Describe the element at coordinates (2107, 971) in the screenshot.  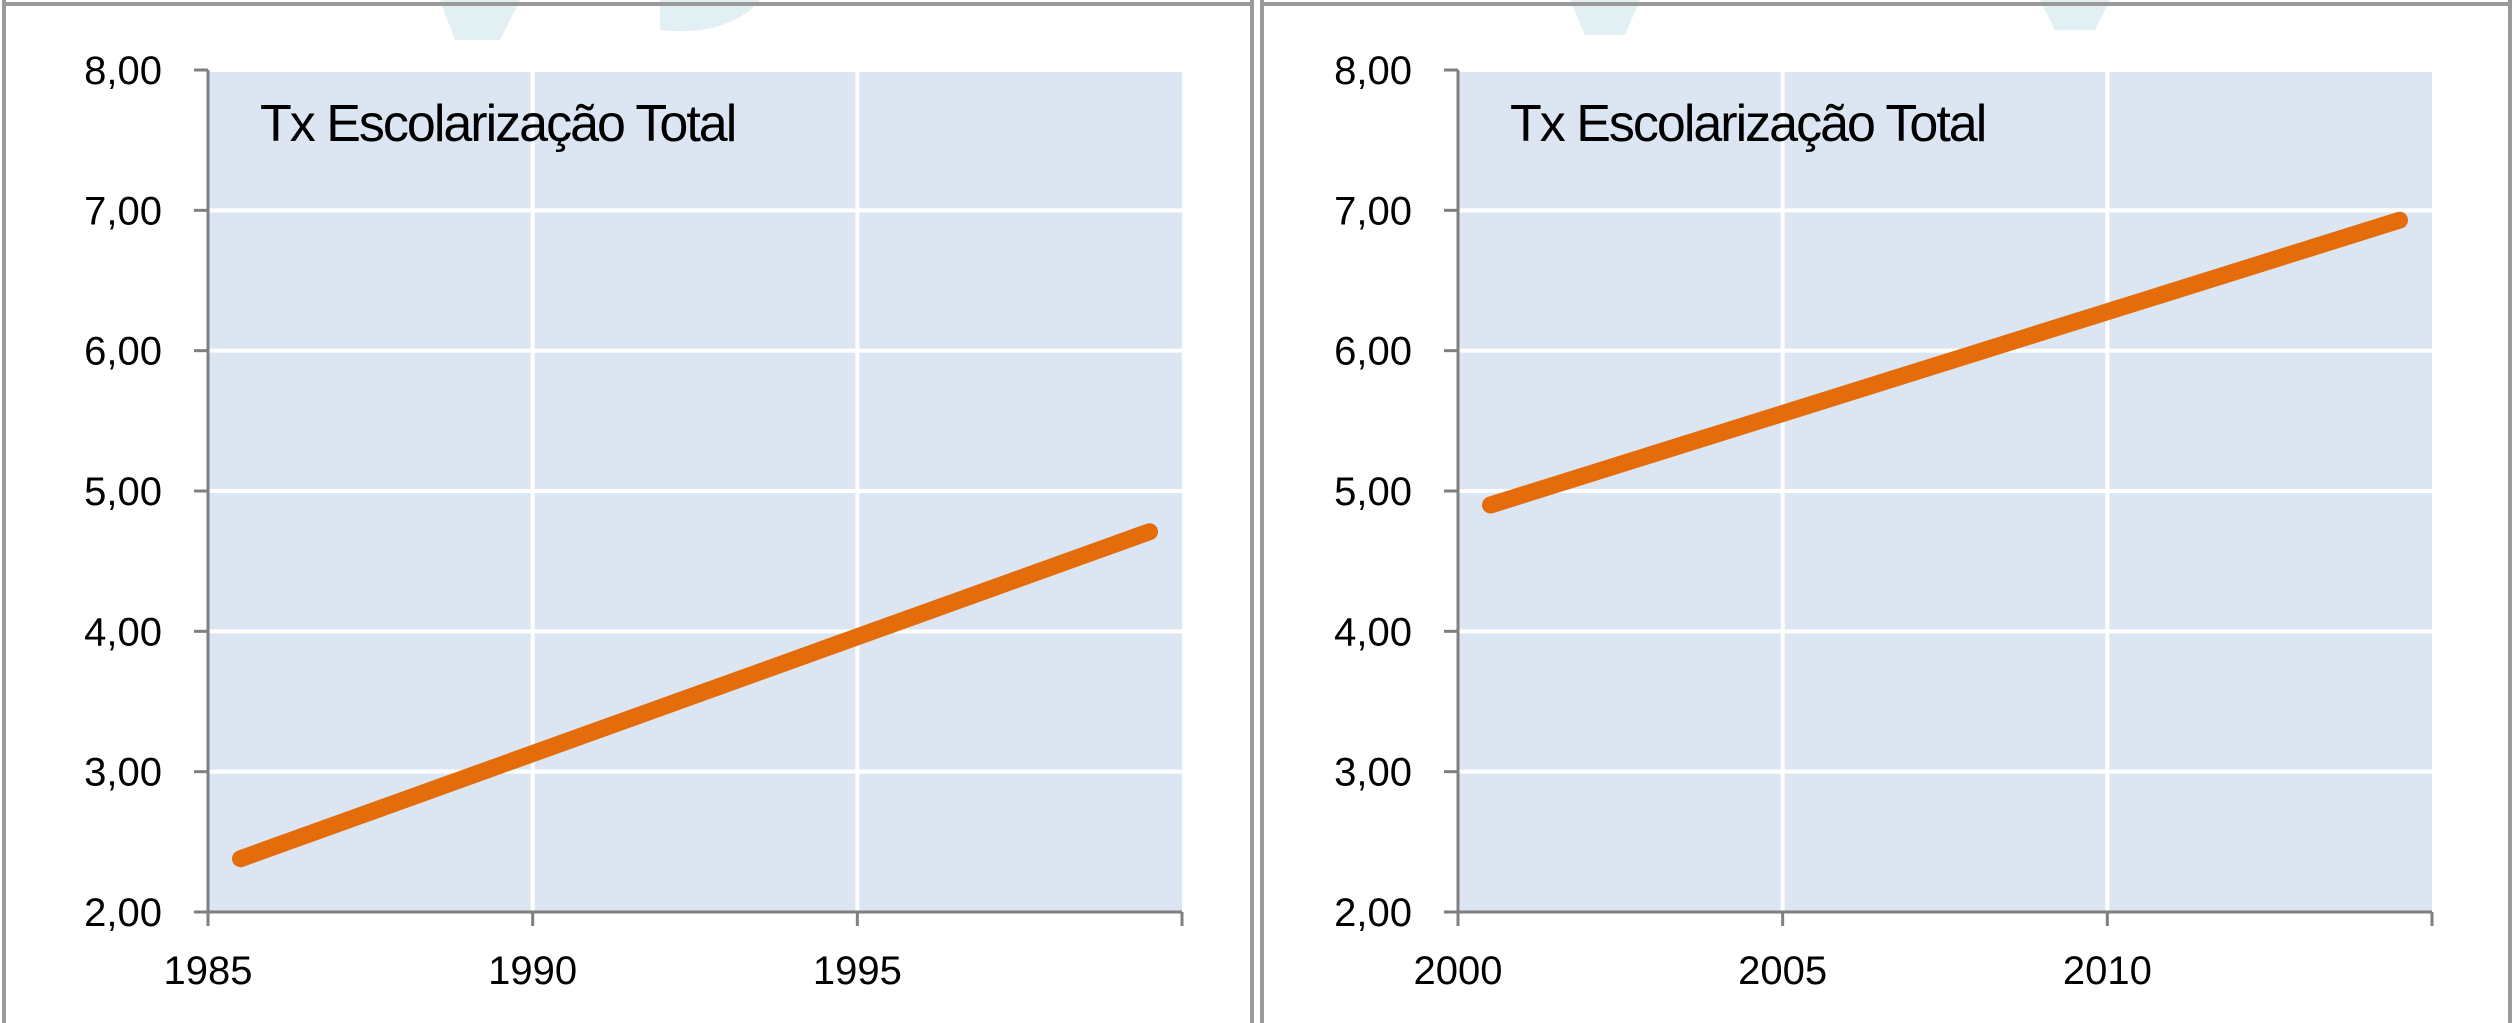
I see `x-tick-label: 2010` at that location.